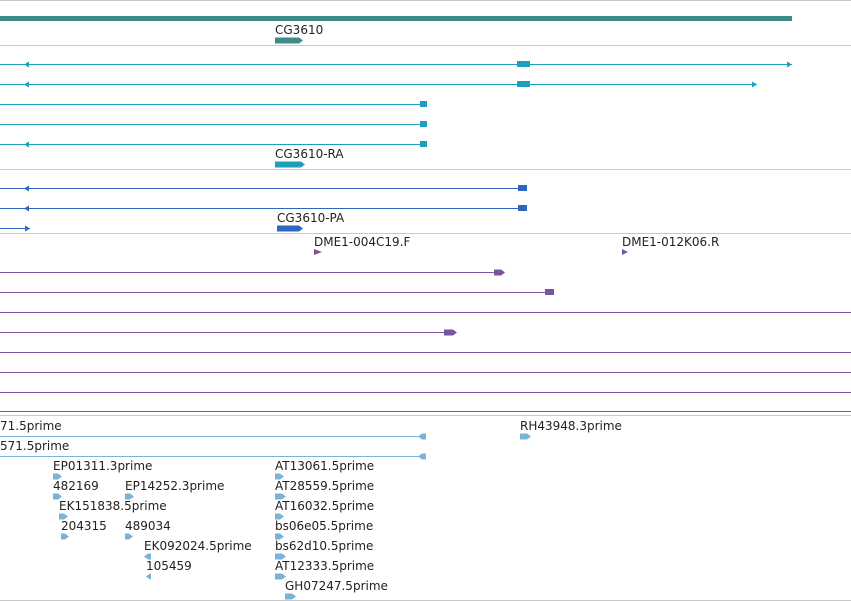 The image size is (851, 601). Describe the element at coordinates (311, 218) in the screenshot. I see `protein-label: CG3610-PA` at that location.